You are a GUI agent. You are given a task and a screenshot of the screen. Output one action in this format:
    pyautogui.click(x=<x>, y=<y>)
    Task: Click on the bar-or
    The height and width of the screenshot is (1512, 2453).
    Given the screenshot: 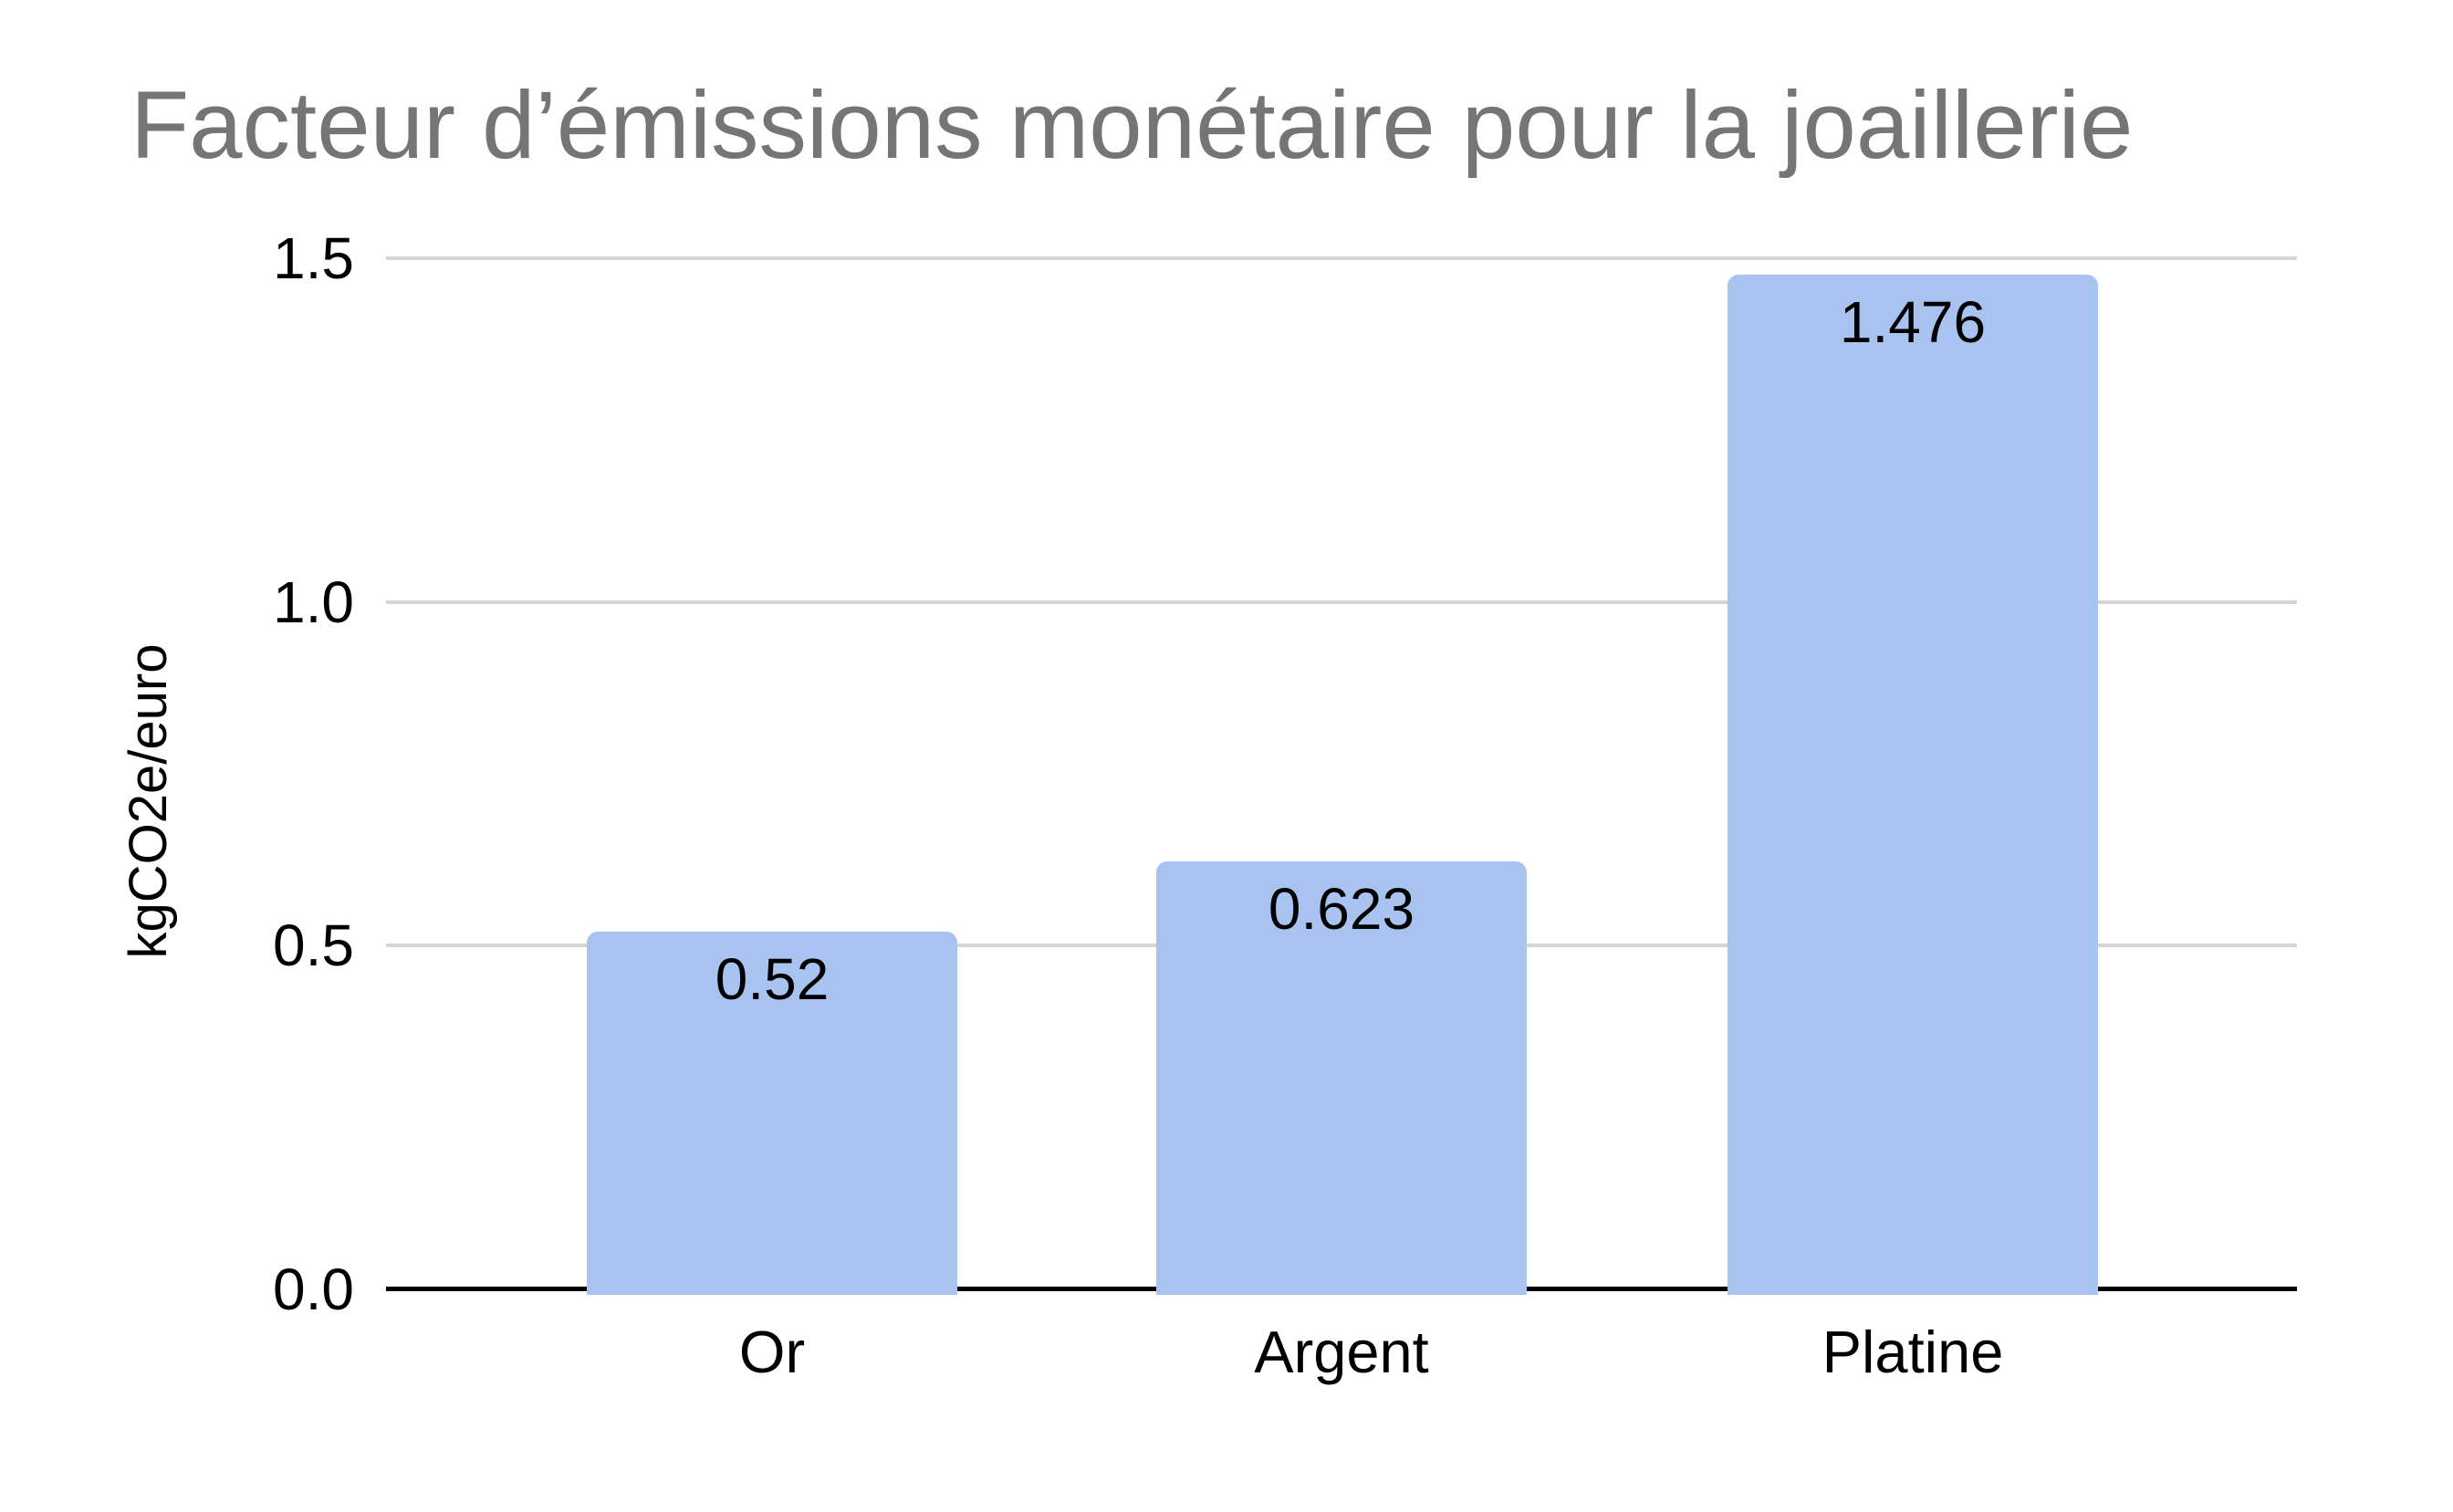 What is the action you would take?
    pyautogui.click(x=772, y=1113)
    